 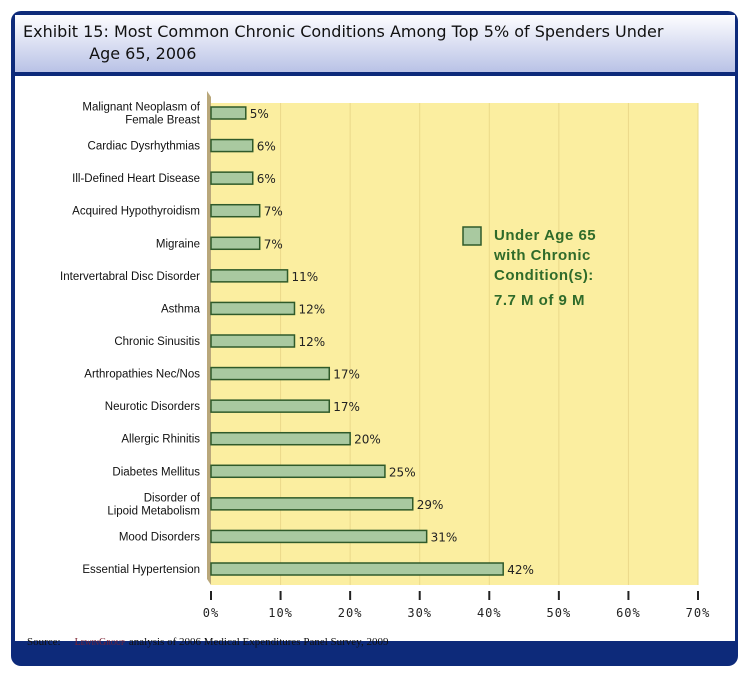 What do you see at coordinates (181, 309) in the screenshot?
I see `category-label: Asthma` at bounding box center [181, 309].